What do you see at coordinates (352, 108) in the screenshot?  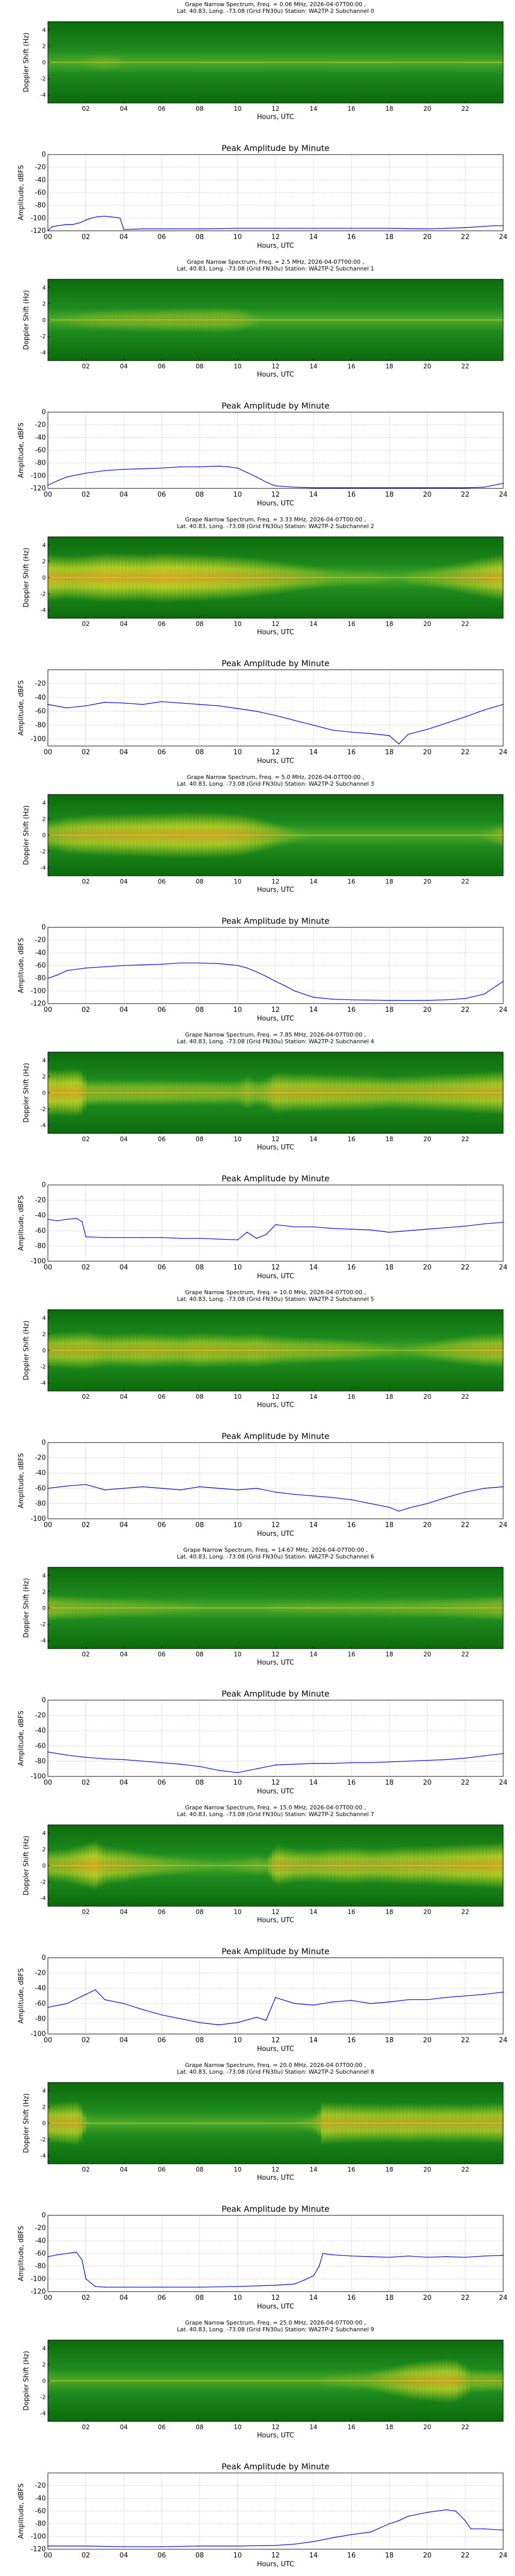 I see `spectrogram-xtick-label: 16` at bounding box center [352, 108].